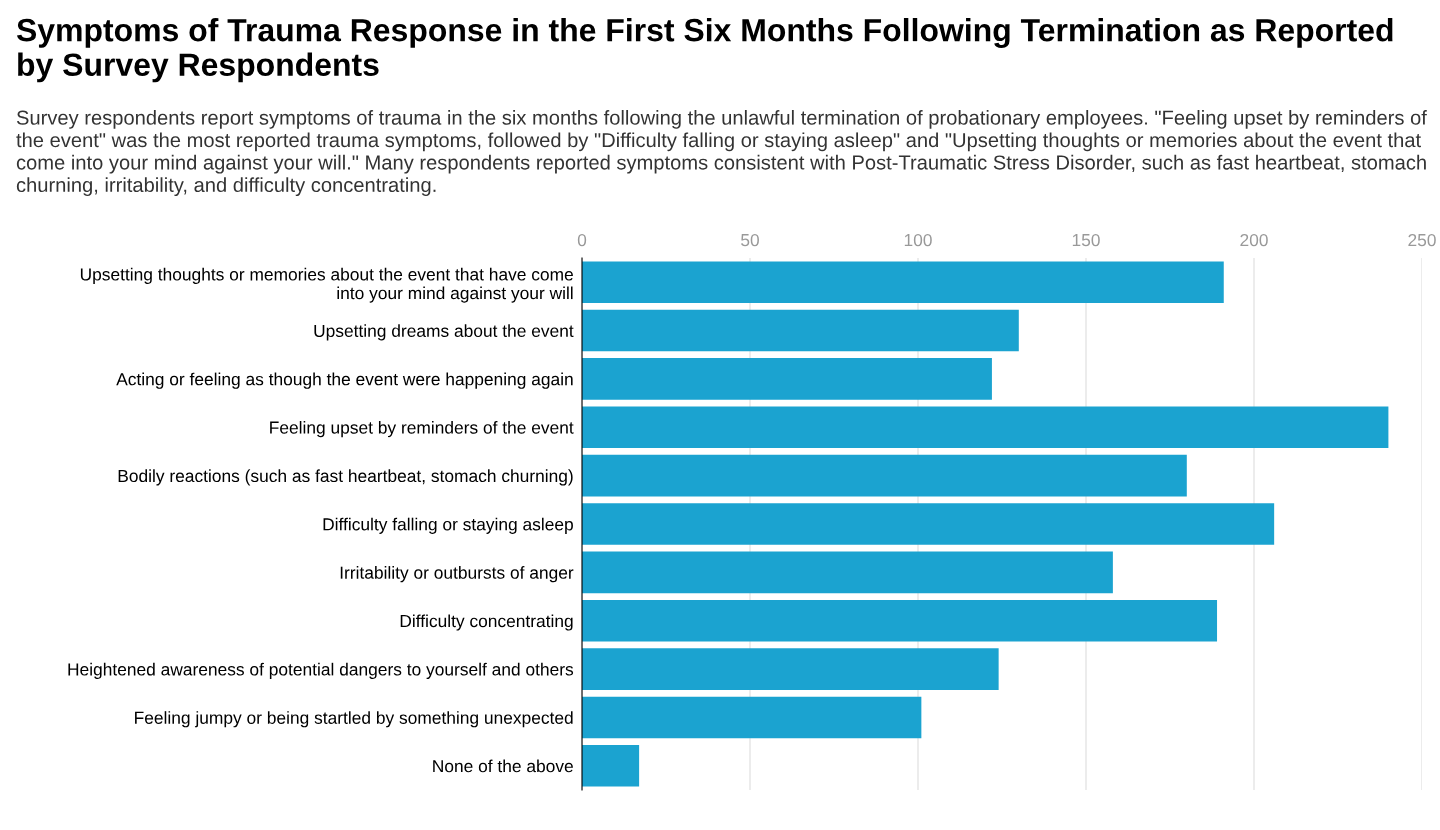 Image resolution: width=1440 pixels, height=830 pixels. What do you see at coordinates (503, 766) in the screenshot?
I see `y-tick-label: None of the above` at bounding box center [503, 766].